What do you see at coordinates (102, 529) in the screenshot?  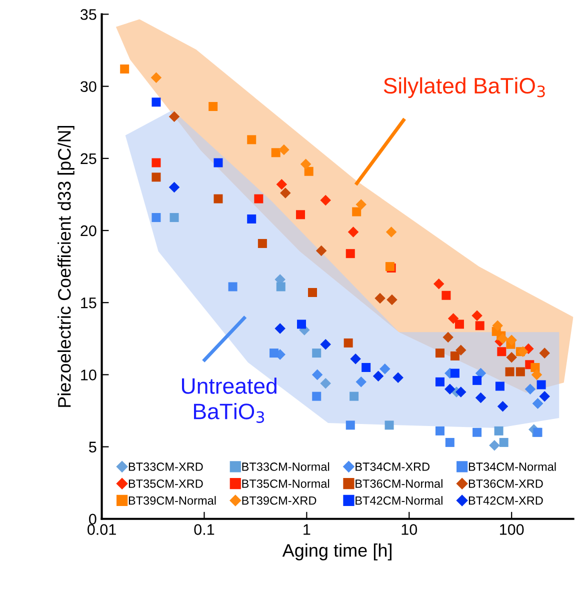 I see `x-tick-label: 0.01` at bounding box center [102, 529].